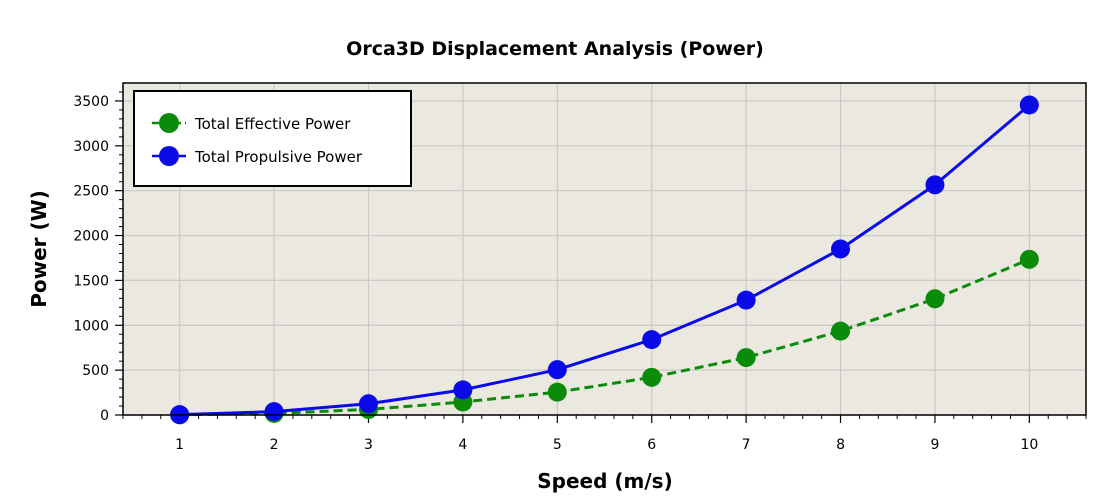 This screenshot has height=504, width=1110. What do you see at coordinates (278, 157) in the screenshot?
I see `legend-label-propulsive: Total Propulsive Power` at bounding box center [278, 157].